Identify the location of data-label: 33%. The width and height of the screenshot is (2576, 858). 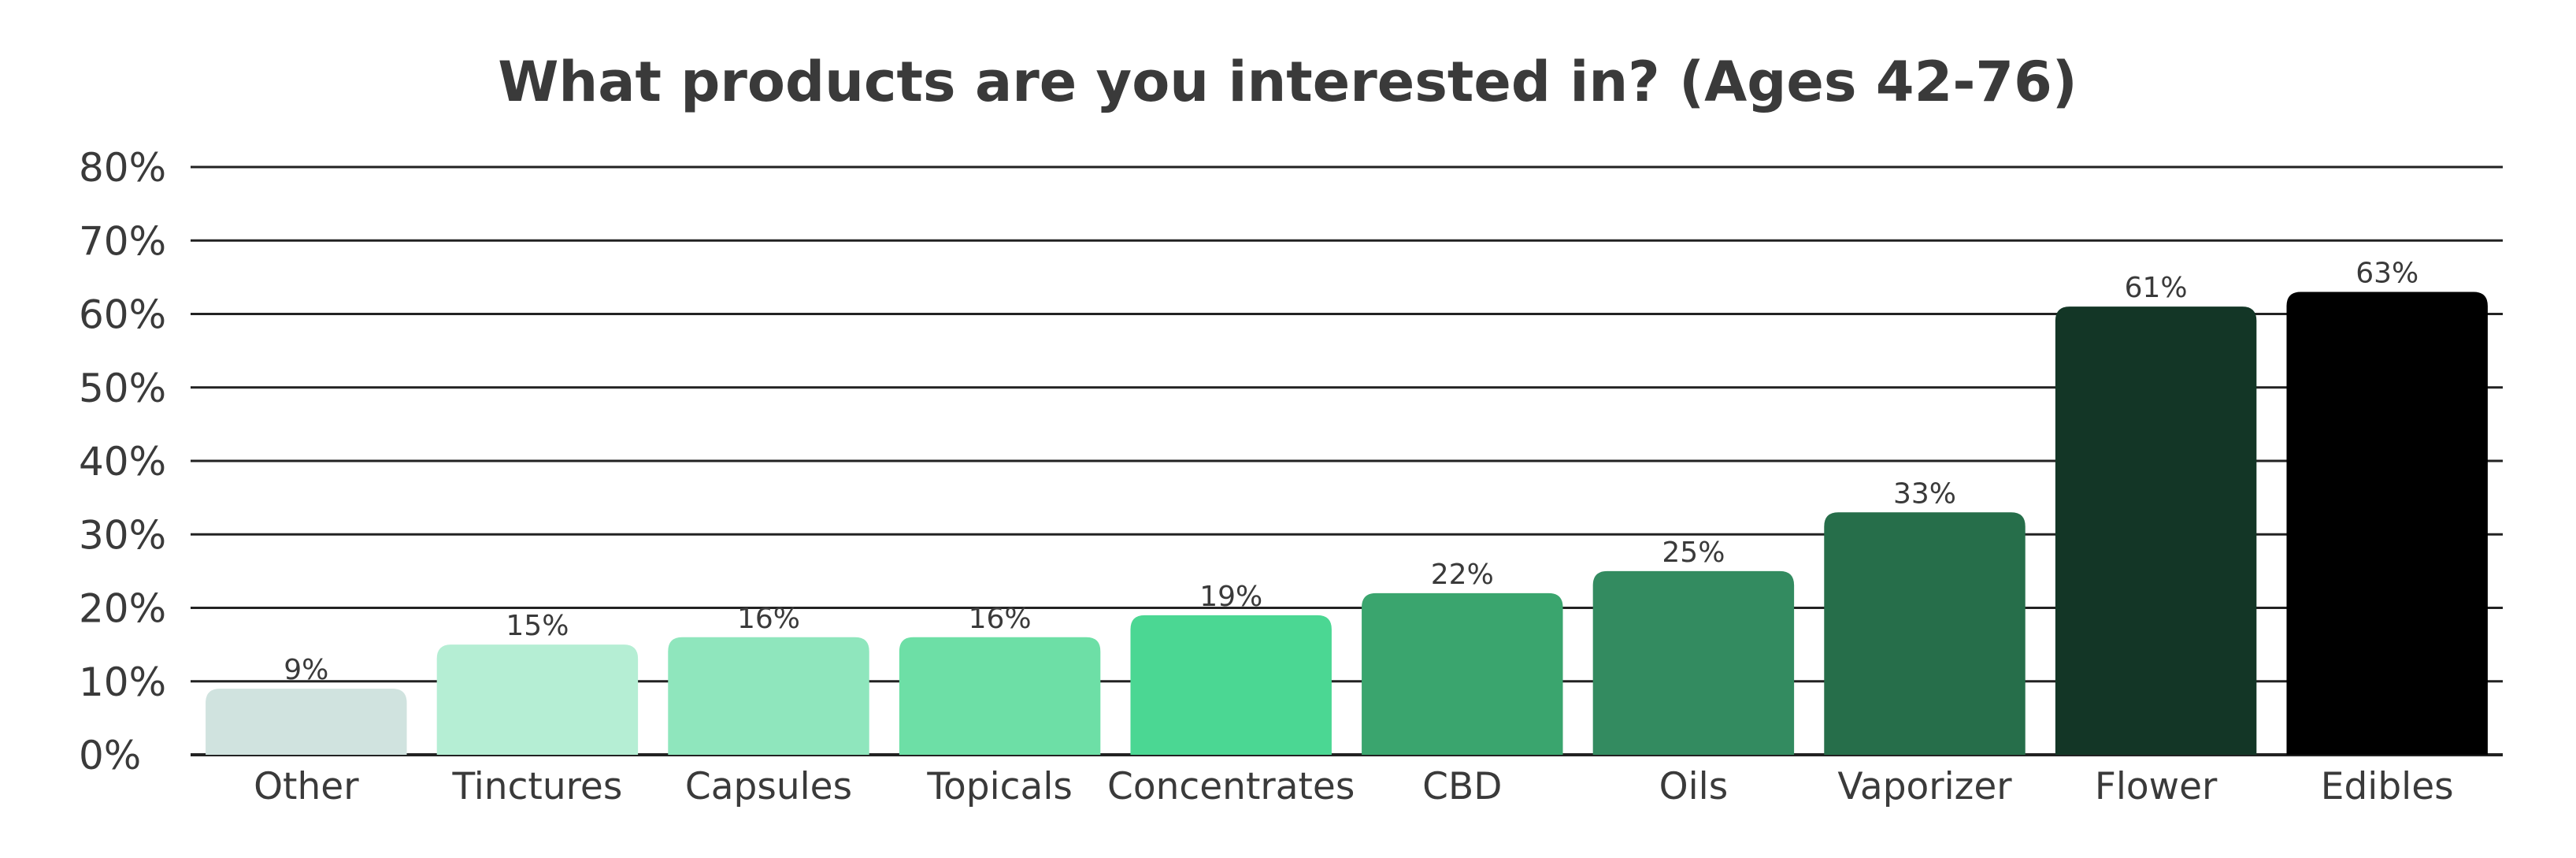
(1924, 493).